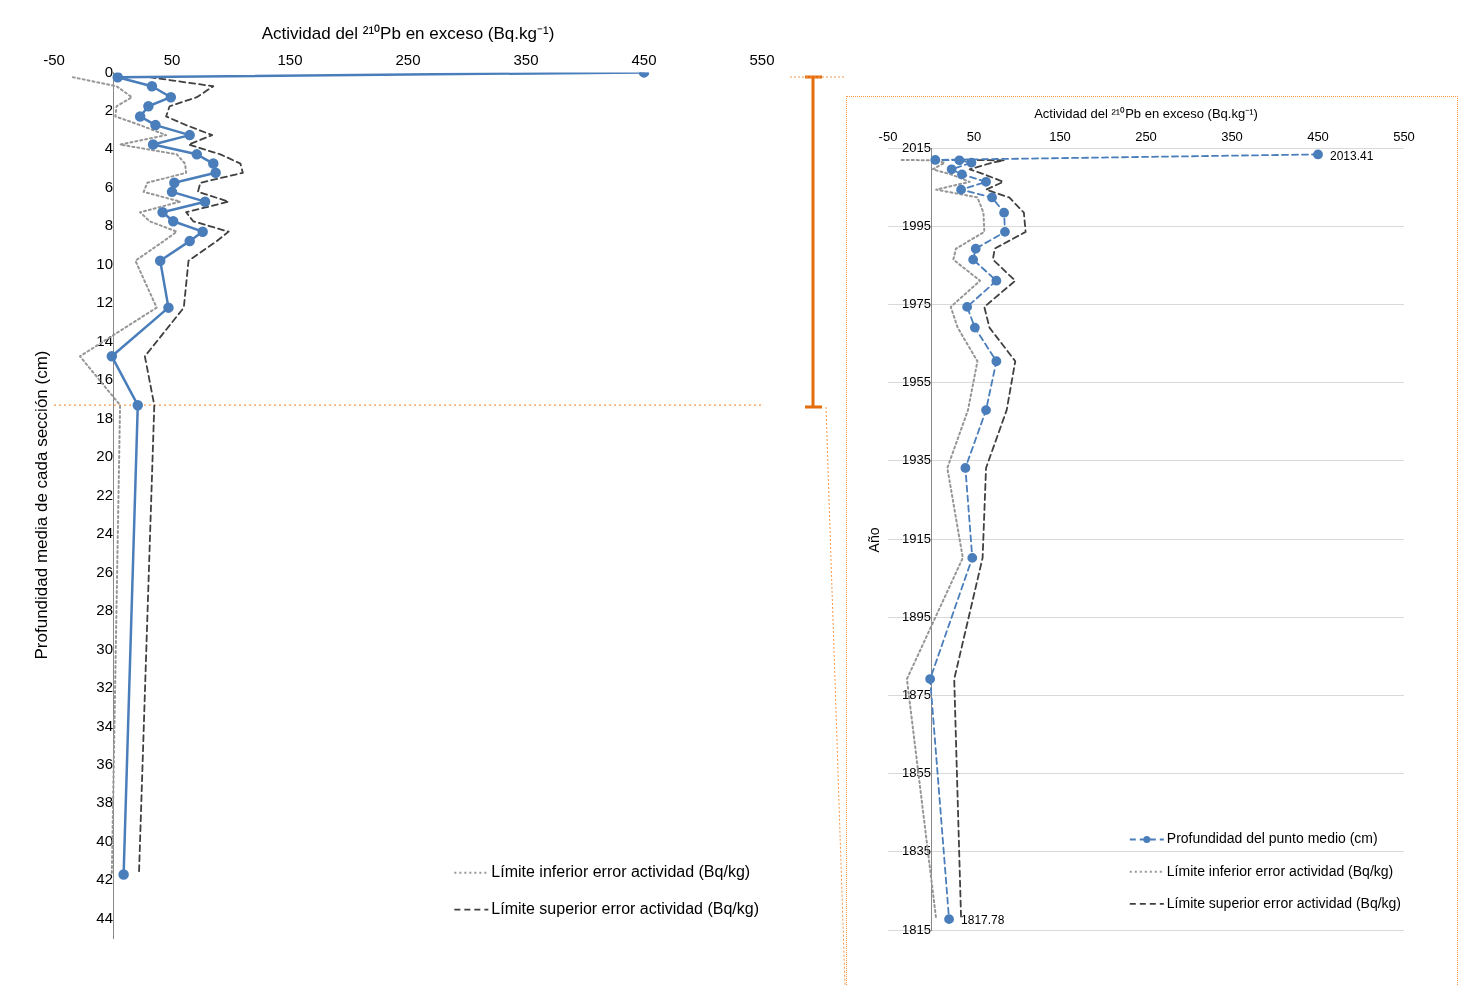  What do you see at coordinates (104, 725) in the screenshot?
I see `y-tick-label: 34` at bounding box center [104, 725].